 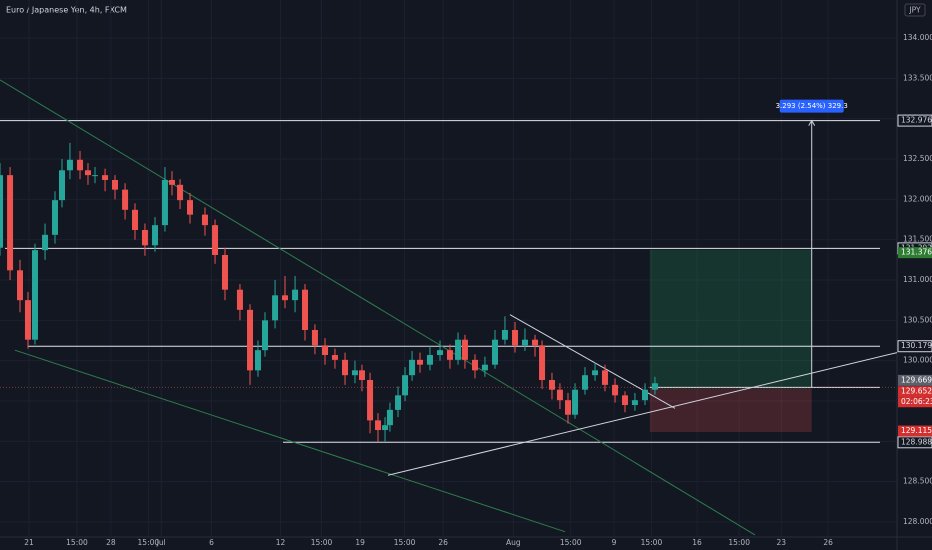 I want to click on profit-zone, so click(x=730, y=319).